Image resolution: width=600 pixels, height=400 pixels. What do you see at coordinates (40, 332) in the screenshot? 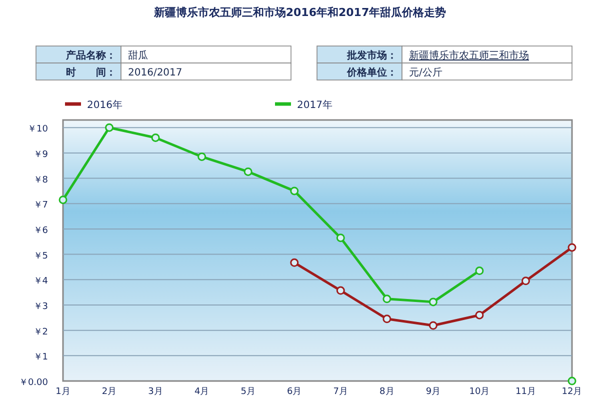
I see `y-tick-label: ￥2` at bounding box center [40, 332].